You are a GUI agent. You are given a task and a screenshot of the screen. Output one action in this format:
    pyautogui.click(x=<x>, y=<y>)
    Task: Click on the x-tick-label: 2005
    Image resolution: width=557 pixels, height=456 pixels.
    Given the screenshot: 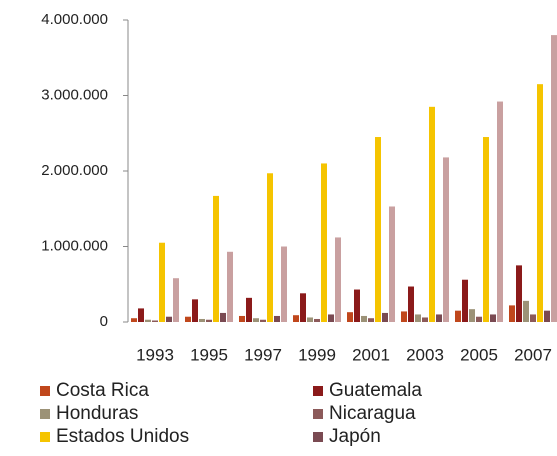 What is the action you would take?
    pyautogui.click(x=479, y=354)
    